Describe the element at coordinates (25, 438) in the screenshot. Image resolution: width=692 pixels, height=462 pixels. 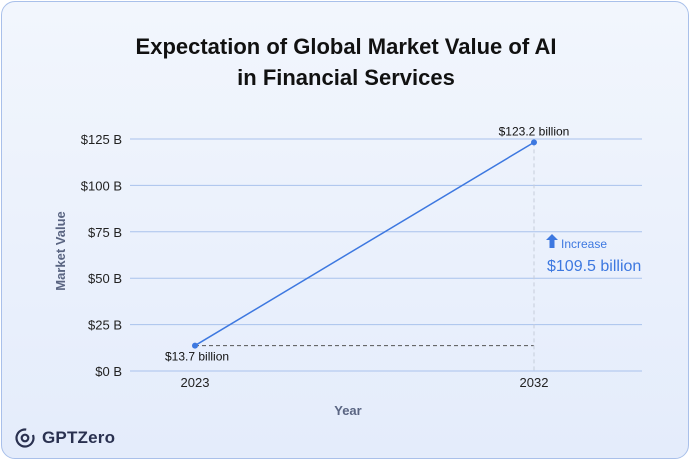
I see `gptzero-logo-icon` at that location.